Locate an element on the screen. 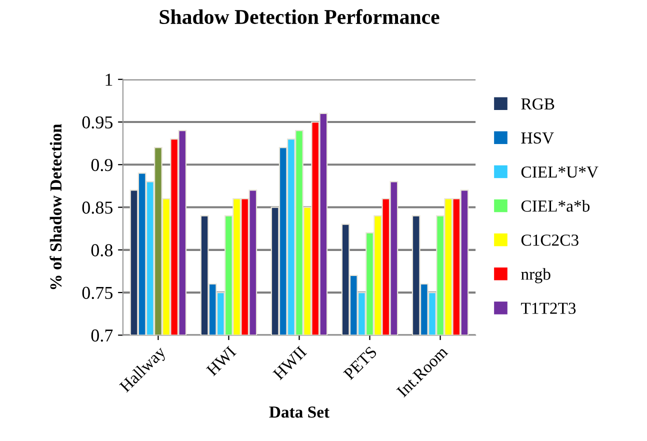 The width and height of the screenshot is (647, 441). y-tick-label: 0.85 is located at coordinates (97, 208).